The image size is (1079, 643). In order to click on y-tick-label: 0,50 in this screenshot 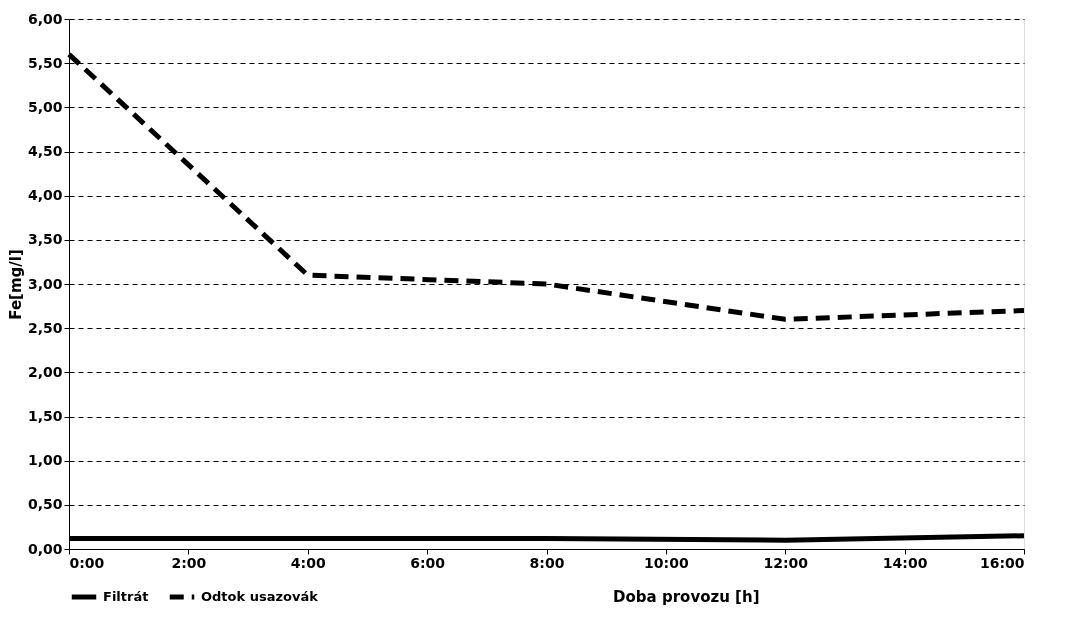, I will do `click(45, 504)`.